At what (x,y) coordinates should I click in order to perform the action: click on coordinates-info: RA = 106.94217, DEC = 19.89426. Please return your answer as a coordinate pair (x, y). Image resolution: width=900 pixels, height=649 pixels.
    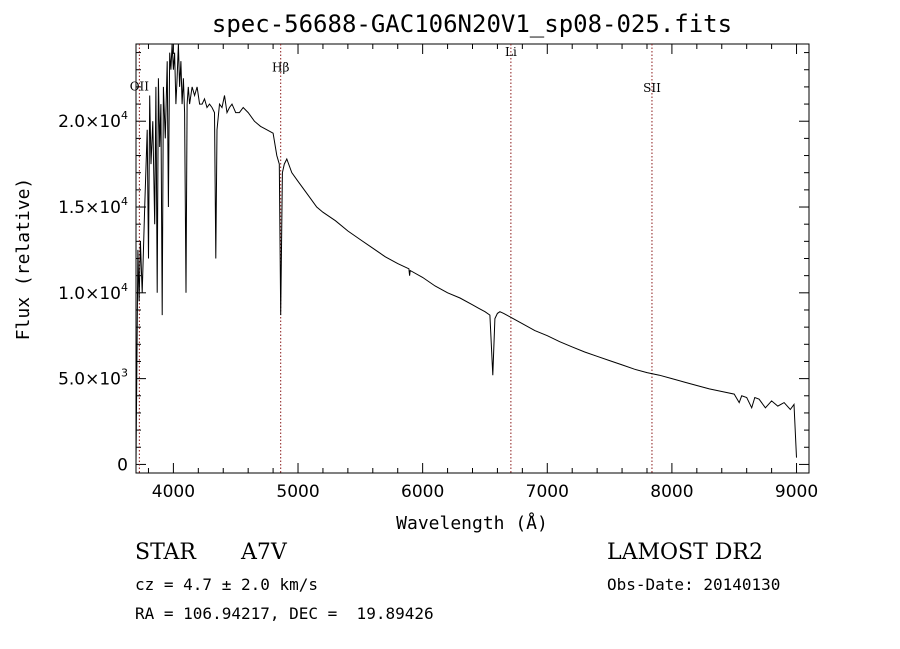
    Looking at the image, I should click on (284, 613).